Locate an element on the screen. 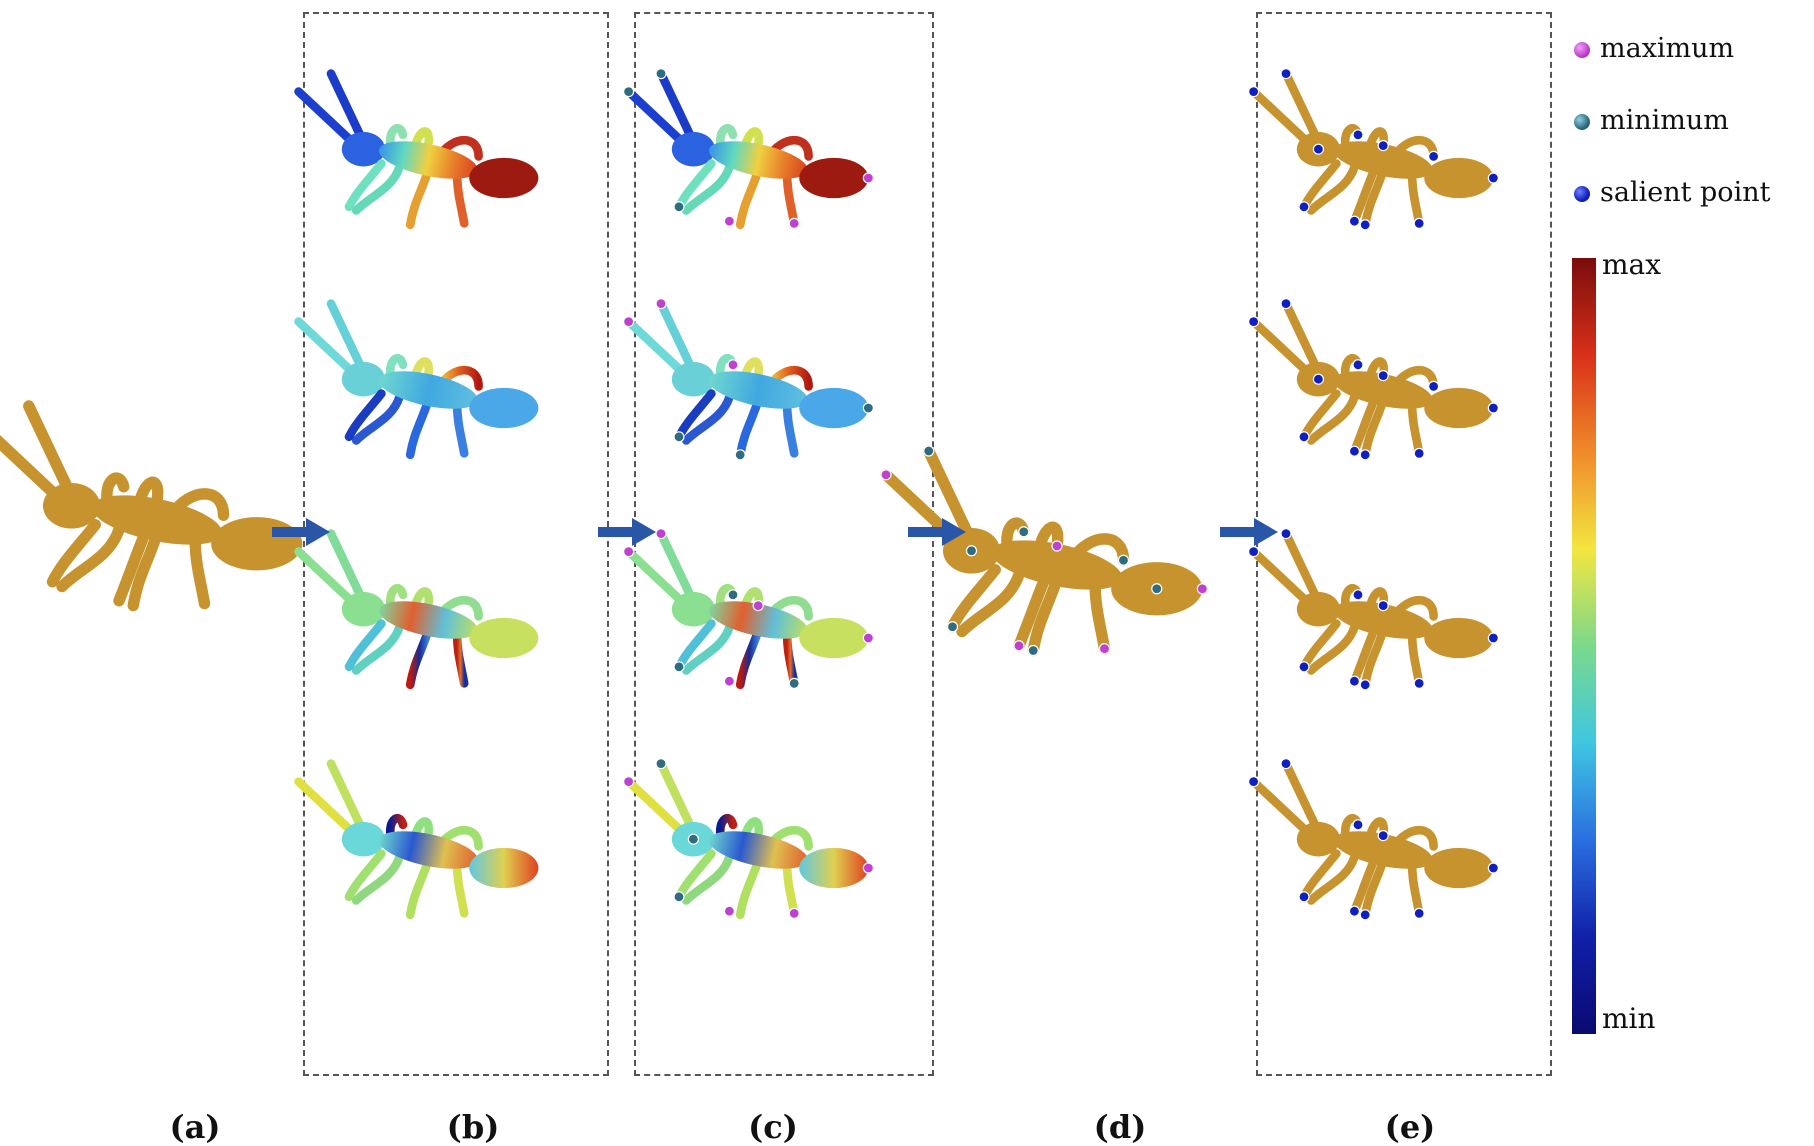 The height and width of the screenshot is (1146, 1814). ant-d is located at coordinates (1041, 551).